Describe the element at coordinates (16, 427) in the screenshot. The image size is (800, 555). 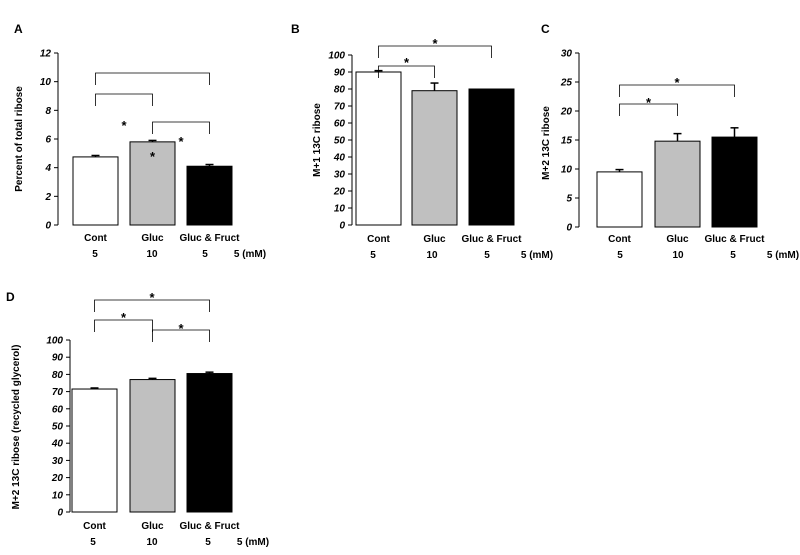
I see `y-axis-label: M+2 13C ribose (recycled glycerol)` at that location.